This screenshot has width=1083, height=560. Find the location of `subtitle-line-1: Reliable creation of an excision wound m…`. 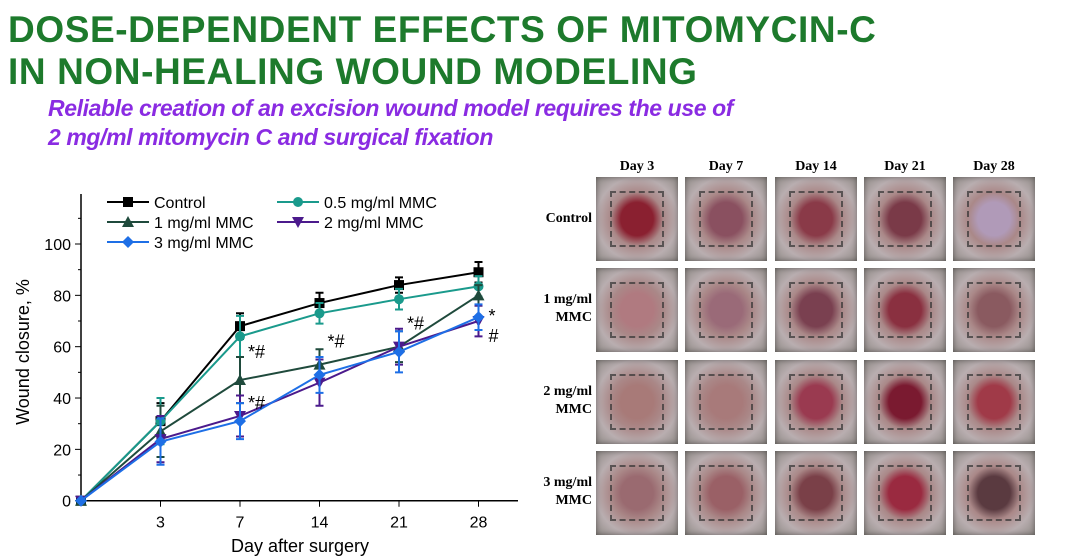

subtitle-line-1: Reliable creation of an excision wound m… is located at coordinates (390, 108).